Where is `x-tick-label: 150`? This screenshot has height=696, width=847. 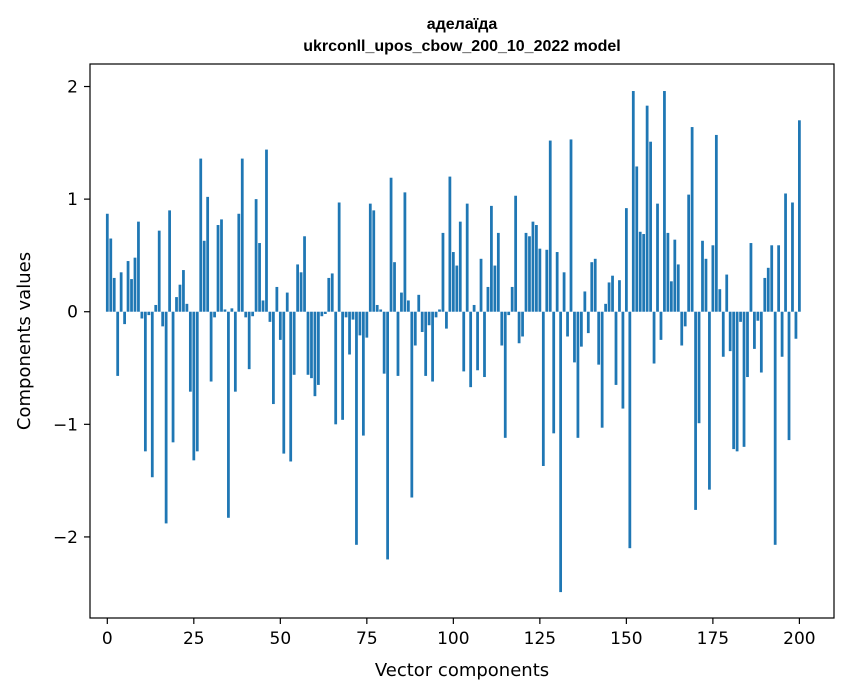
x-tick-label: 150 is located at coordinates (626, 639).